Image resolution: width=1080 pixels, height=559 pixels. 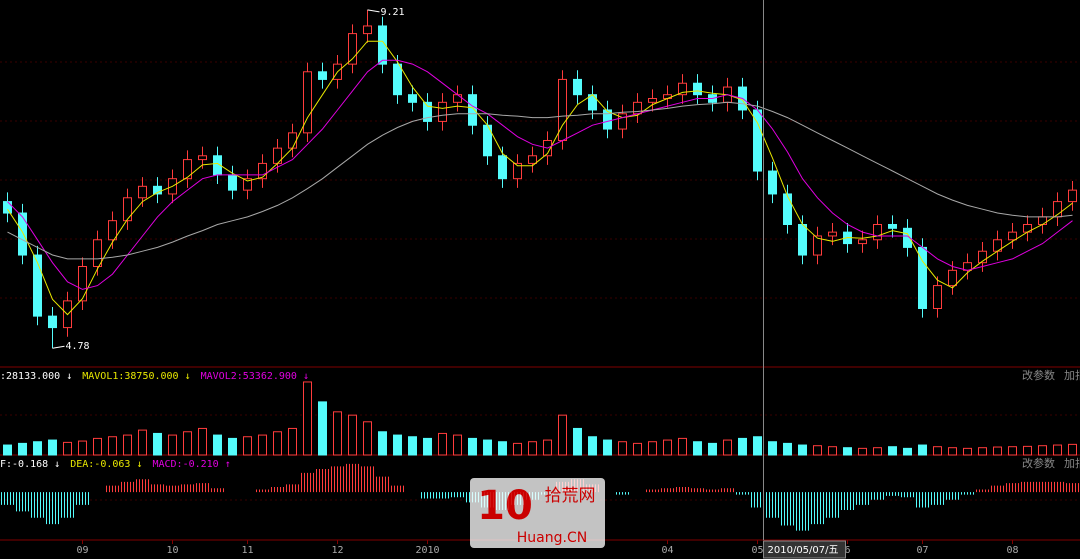 What do you see at coordinates (247, 550) in the screenshot?
I see `x-tick-label: 11` at bounding box center [247, 550].